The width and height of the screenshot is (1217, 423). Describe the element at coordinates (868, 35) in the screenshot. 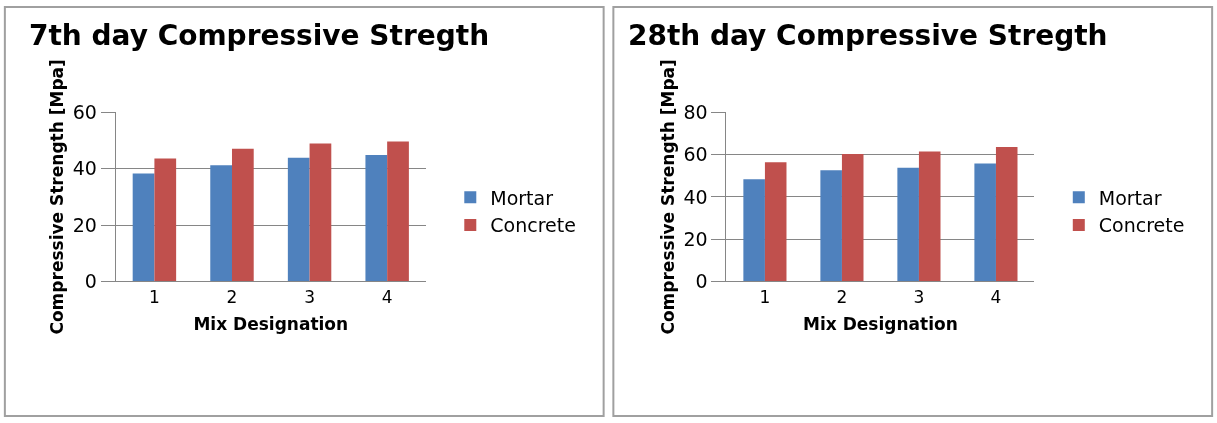

I see `chart-title: 28th day Compressive Stregth` at that location.